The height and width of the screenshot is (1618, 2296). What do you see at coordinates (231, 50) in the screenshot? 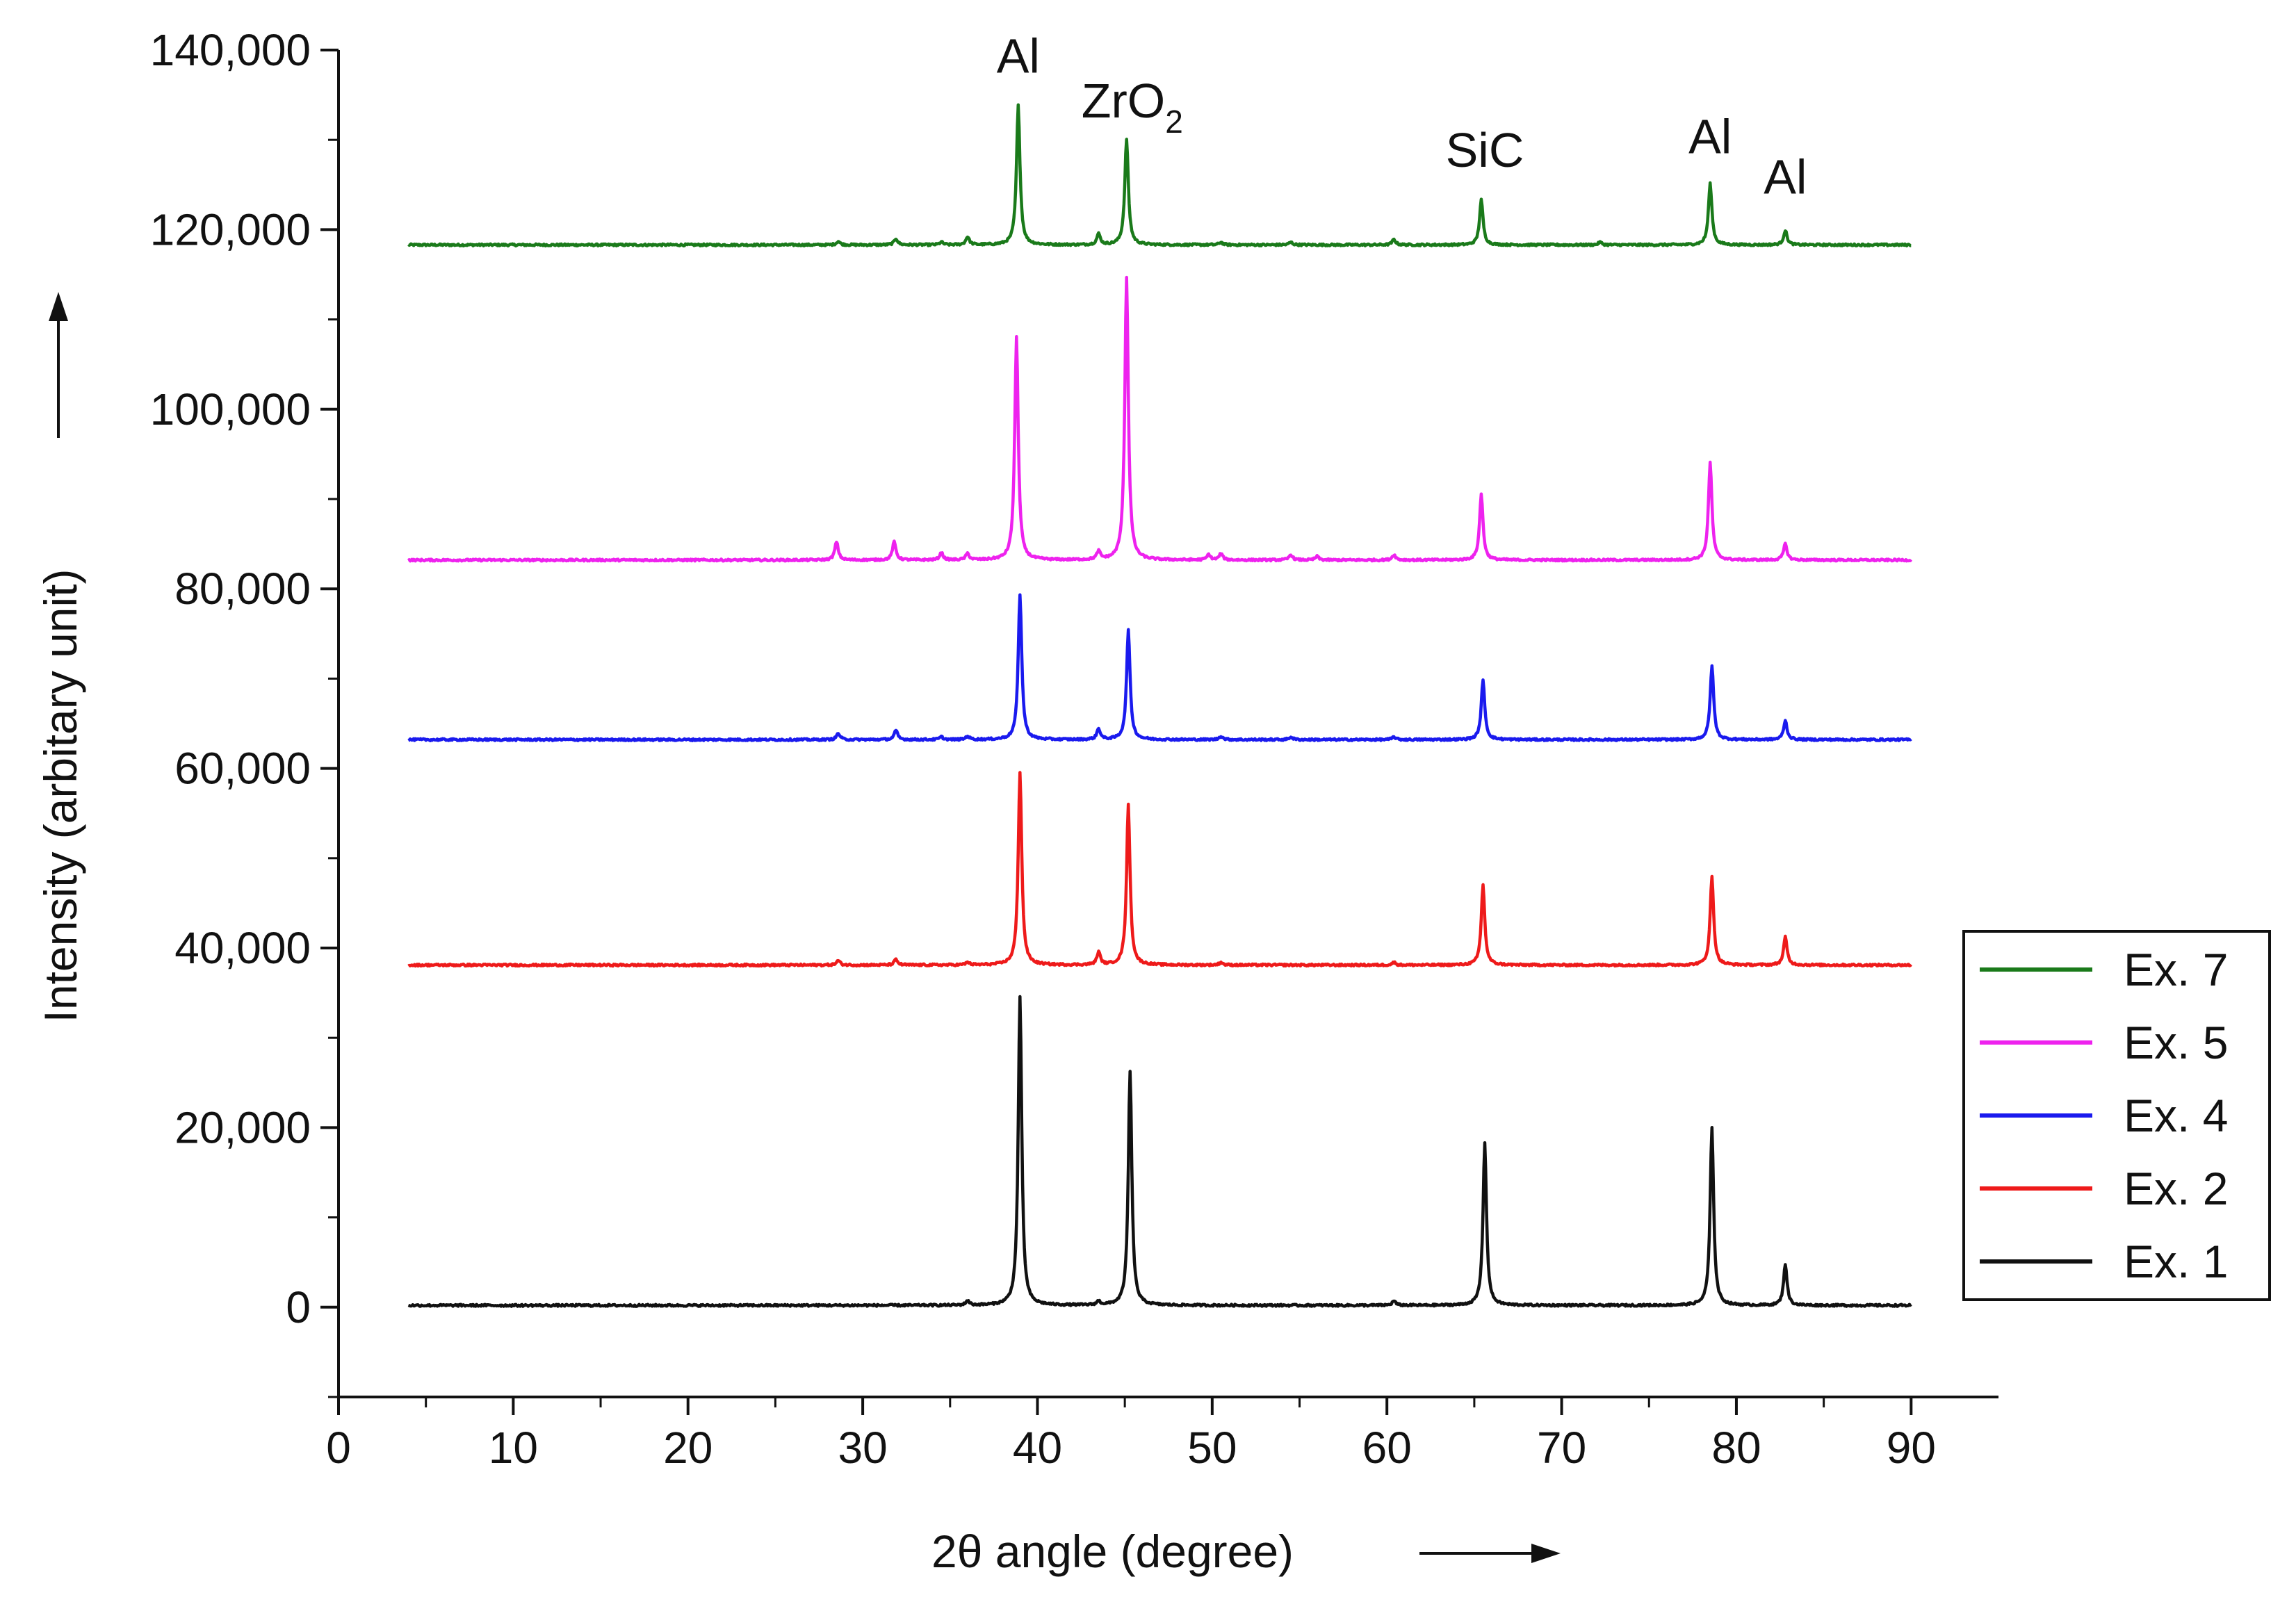
I see `y-tick-label: 140,000` at bounding box center [231, 50].